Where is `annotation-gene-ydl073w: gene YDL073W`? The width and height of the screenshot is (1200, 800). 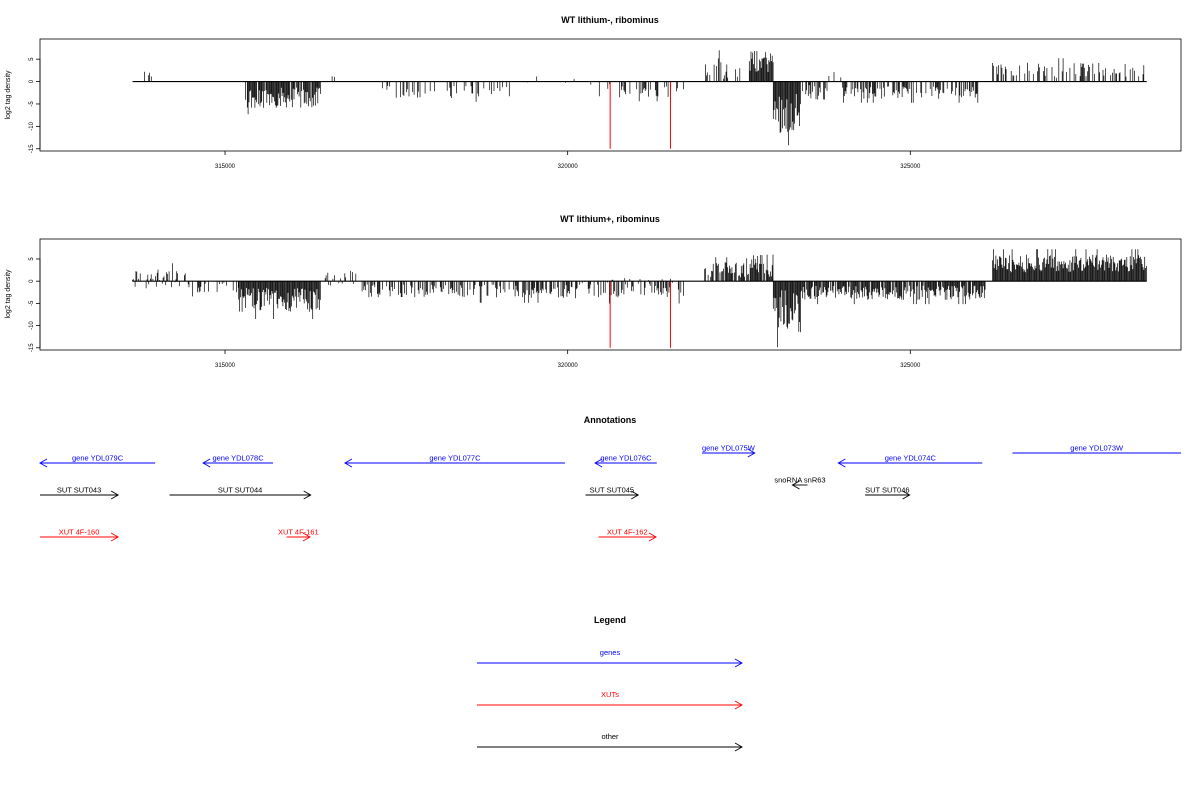
annotation-gene-ydl073w: gene YDL073W is located at coordinates (1096, 449).